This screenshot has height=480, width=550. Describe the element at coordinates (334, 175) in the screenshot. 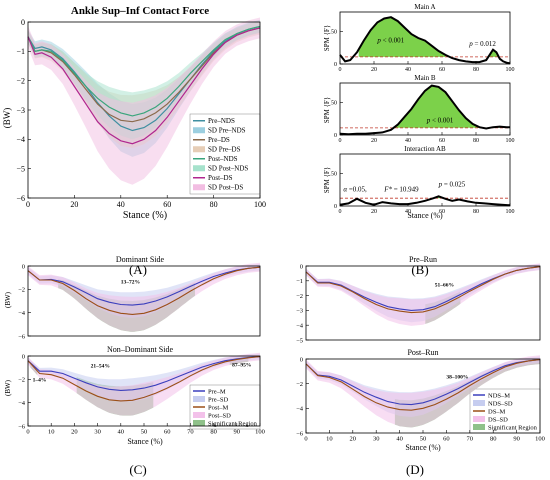

I see `panel-b-sub3-ytick-label: 50` at that location.